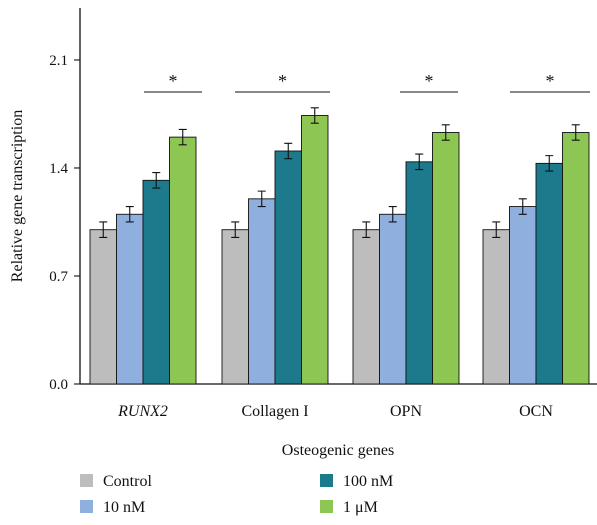  Describe the element at coordinates (58, 385) in the screenshot. I see `y-tick-label: 0.0` at that location.